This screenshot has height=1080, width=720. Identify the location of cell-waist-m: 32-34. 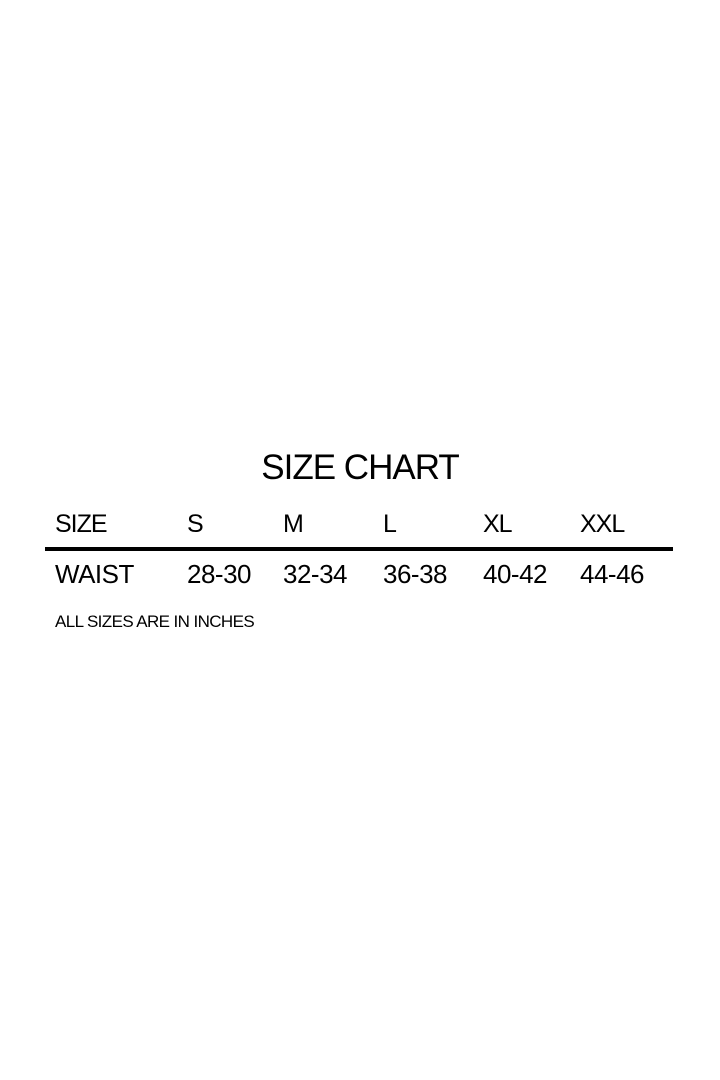
(315, 574).